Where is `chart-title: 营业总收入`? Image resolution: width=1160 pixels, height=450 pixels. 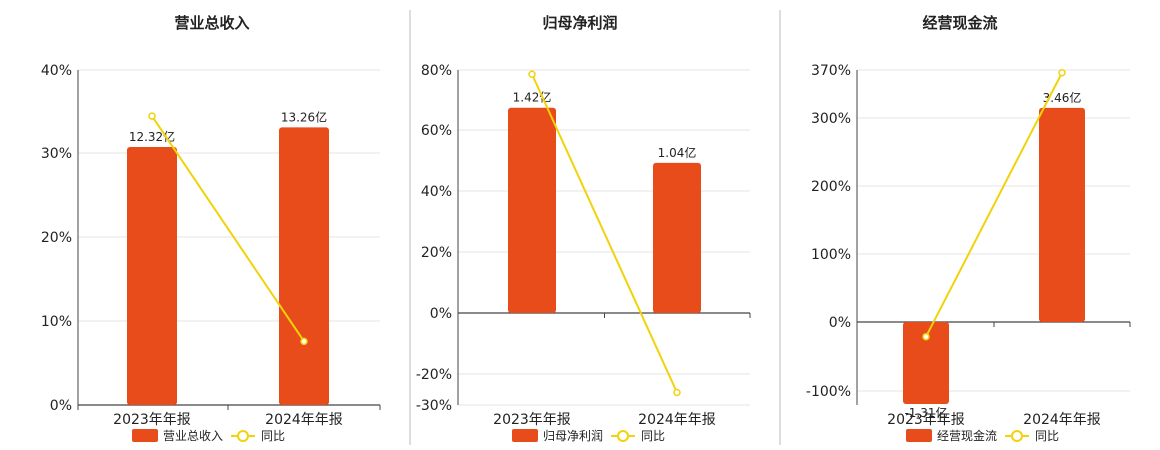 chart-title: 营业总收入 is located at coordinates (211, 23).